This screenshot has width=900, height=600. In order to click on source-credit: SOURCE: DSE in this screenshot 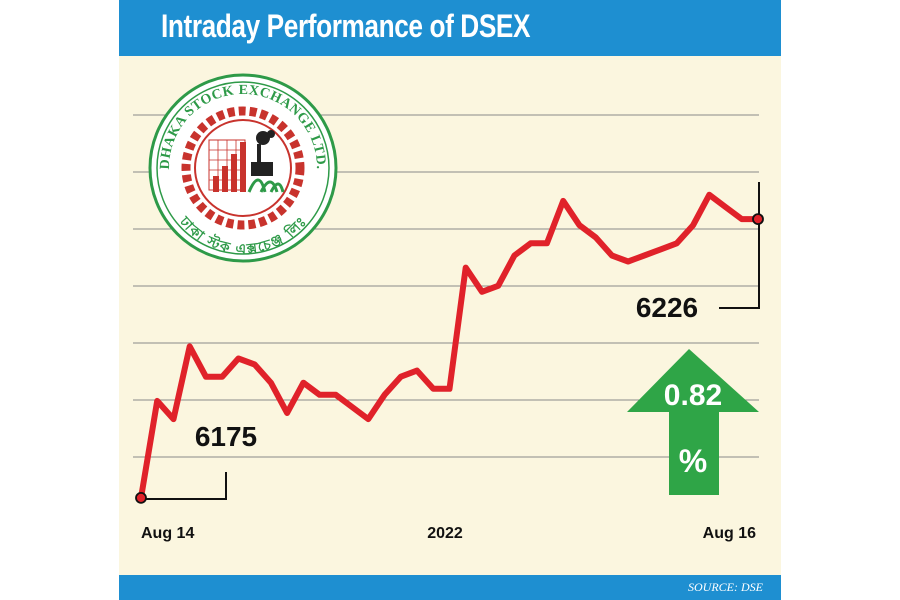, I will do `click(725, 587)`.